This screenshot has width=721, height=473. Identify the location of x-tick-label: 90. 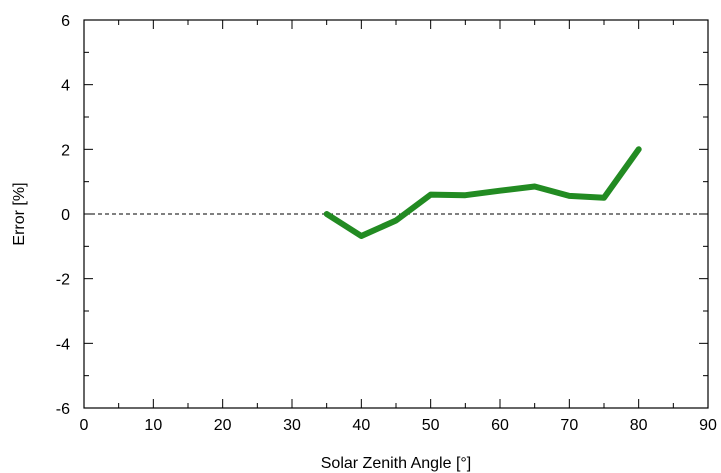
(708, 425).